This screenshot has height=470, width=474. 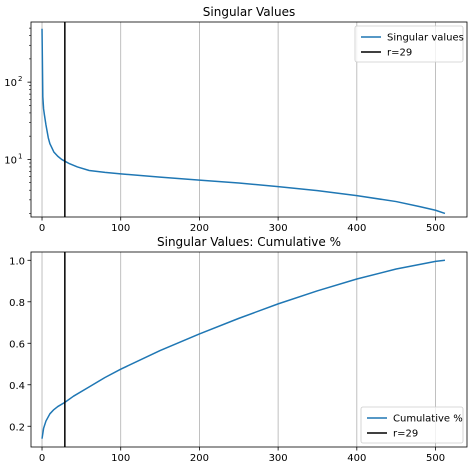 I want to click on legend: Singular values r=29, so click(x=409, y=44).